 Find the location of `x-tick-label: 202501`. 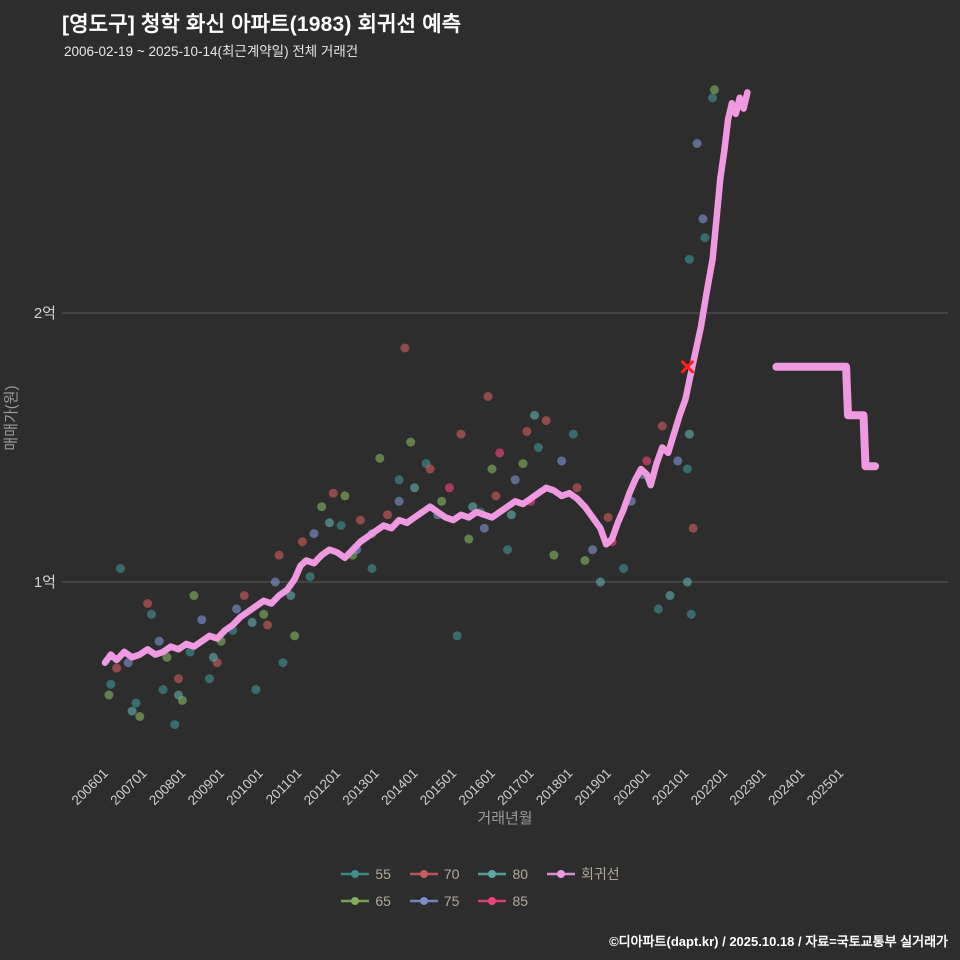

x-tick-label: 202501 is located at coordinates (825, 787).